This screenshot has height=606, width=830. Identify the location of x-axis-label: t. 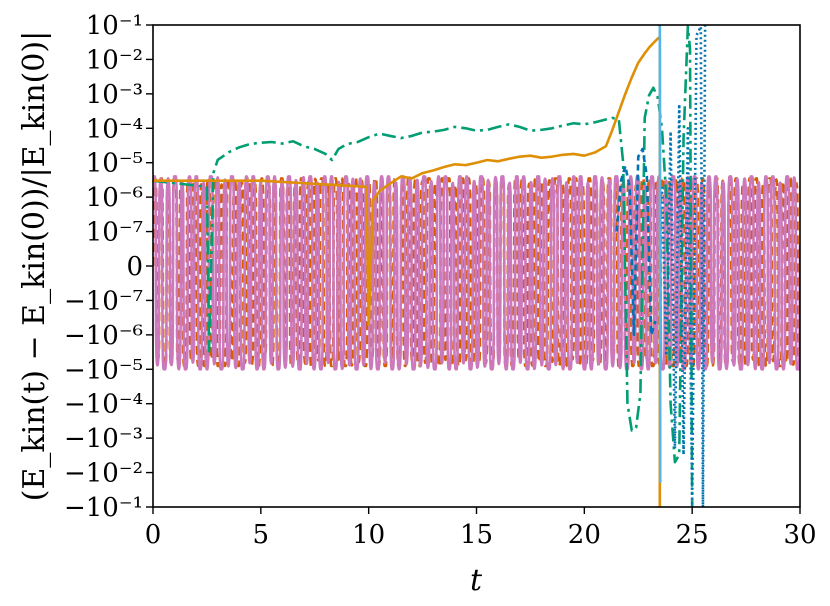
(476, 580).